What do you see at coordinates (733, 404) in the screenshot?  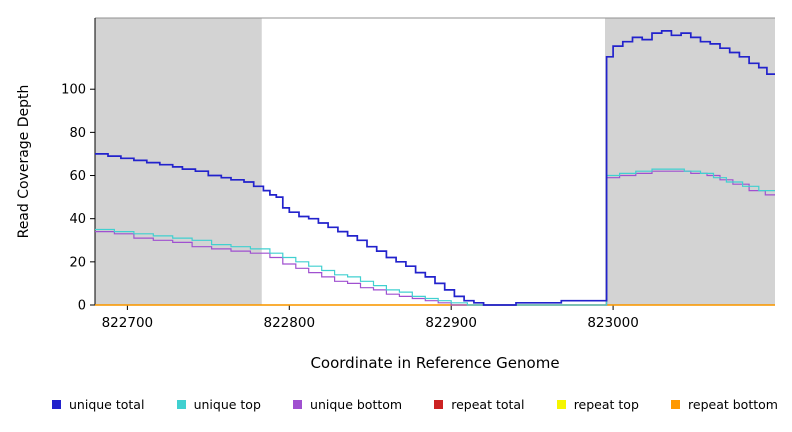 I see `legend-label: repeat bottom` at bounding box center [733, 404].